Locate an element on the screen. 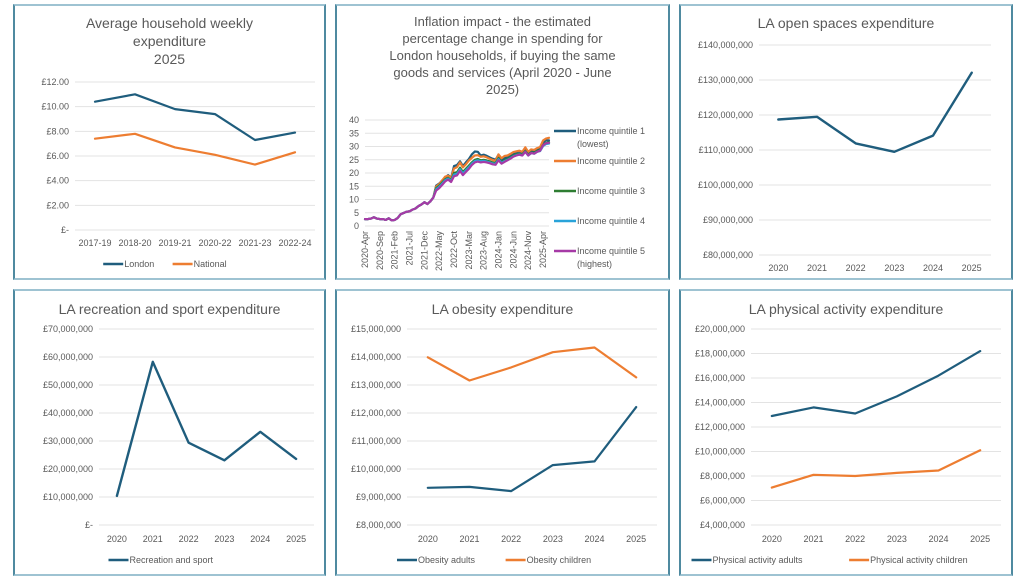  y-tick-label: £50,000,000 is located at coordinates (68, 385).